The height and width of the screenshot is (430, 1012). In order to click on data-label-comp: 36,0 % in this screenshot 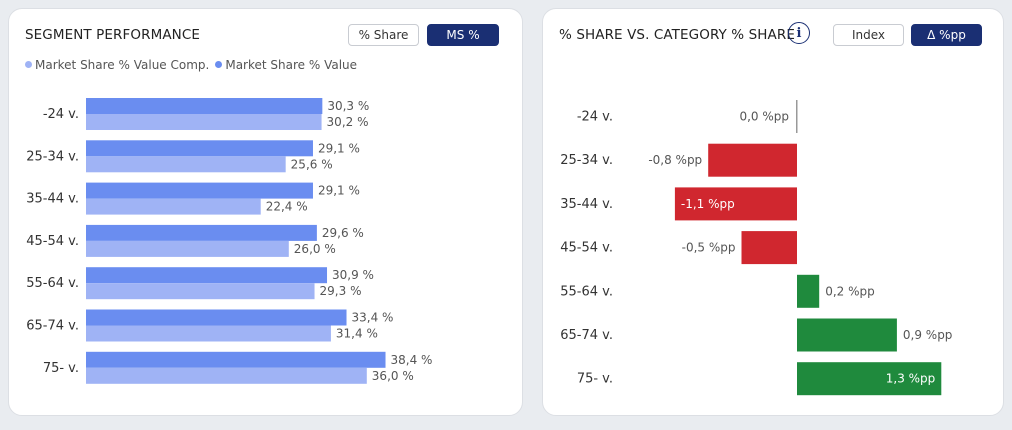, I will do `click(393, 376)`.